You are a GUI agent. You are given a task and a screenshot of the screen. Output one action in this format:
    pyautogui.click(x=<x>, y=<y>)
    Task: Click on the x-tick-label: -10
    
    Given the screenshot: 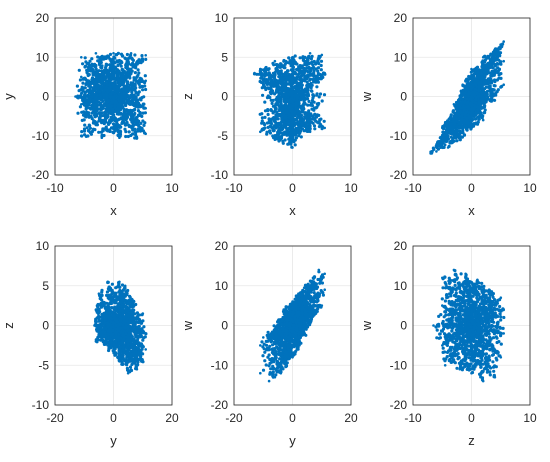 What is the action you would take?
    pyautogui.click(x=234, y=188)
    